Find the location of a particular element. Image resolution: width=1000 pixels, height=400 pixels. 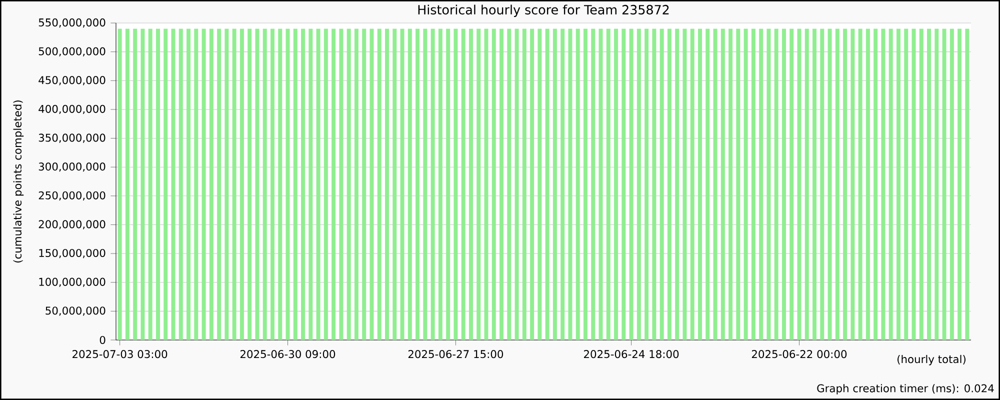

y-tick-label: 500,000,000 is located at coordinates (72, 51).